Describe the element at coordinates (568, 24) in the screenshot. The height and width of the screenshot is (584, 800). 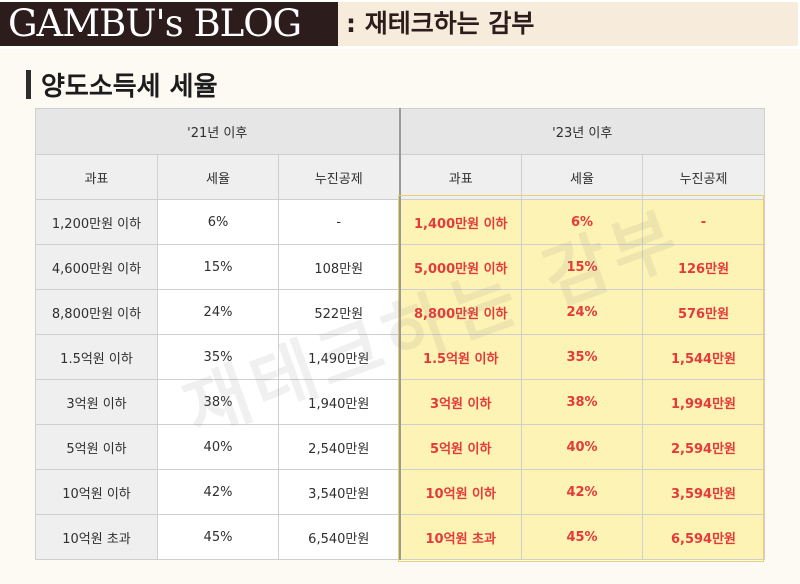
I see `blog-tagline: : 재테크하는 감부` at that location.